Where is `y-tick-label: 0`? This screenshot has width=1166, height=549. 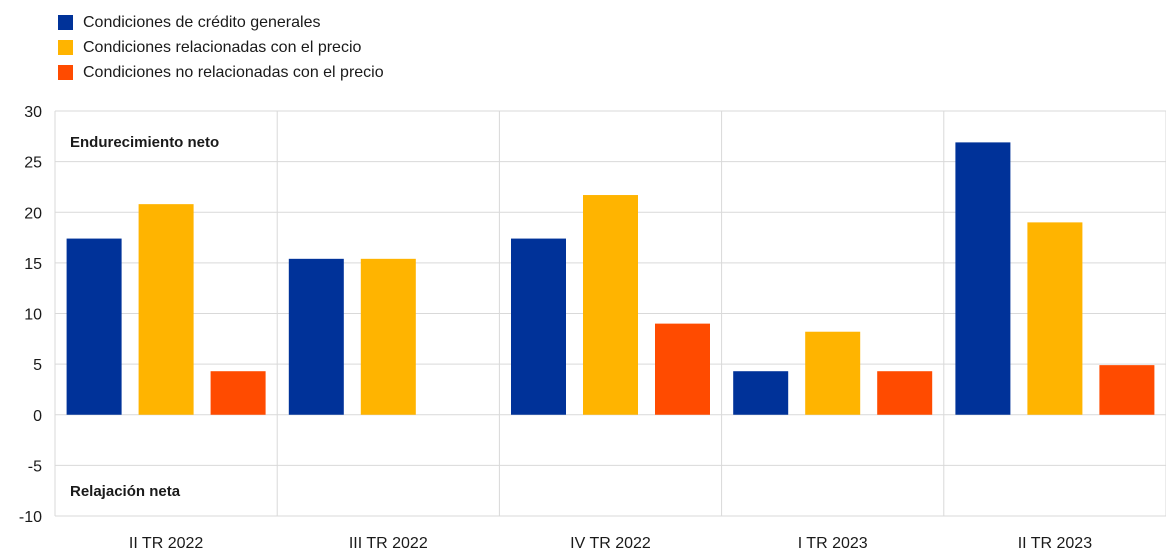 y-tick-label: 0 is located at coordinates (37, 416).